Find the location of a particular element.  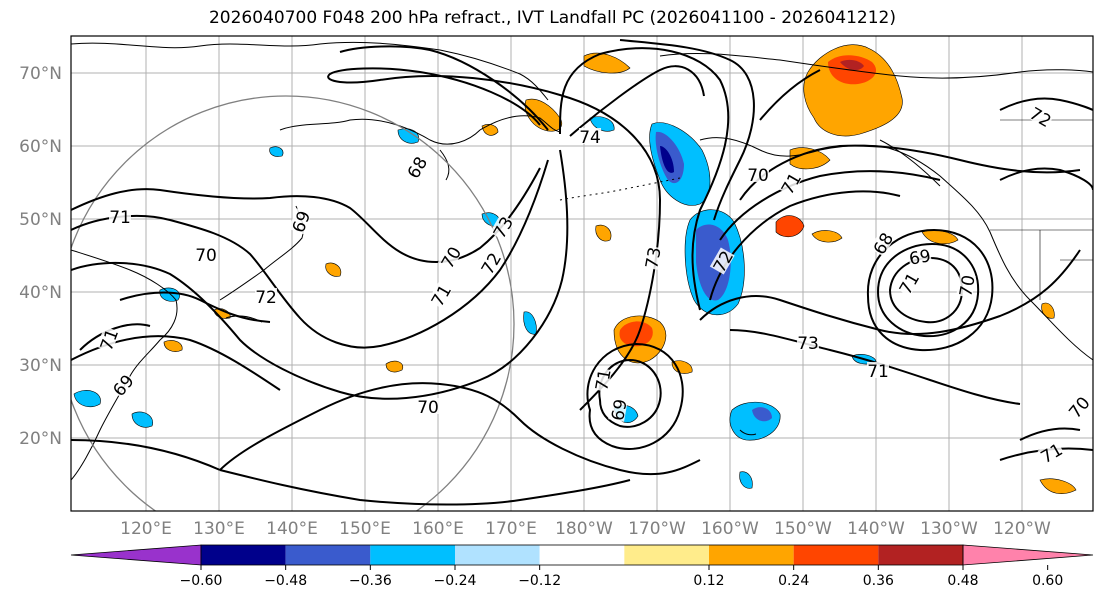

longitude-label: 160°E is located at coordinates (438, 529).